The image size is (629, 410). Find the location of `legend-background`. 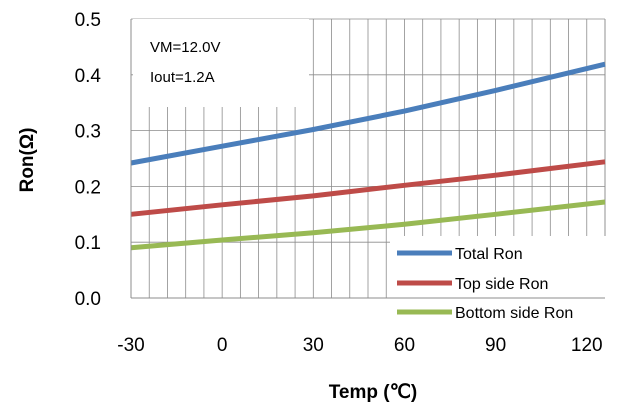

legend-background is located at coordinates (500, 279).